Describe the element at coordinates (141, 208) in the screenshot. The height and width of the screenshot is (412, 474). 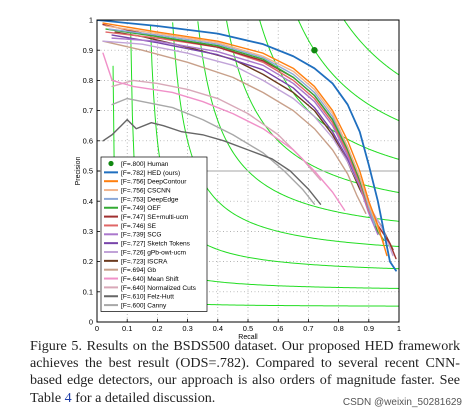
I see `legend-label-5: [F=.749] OEF` at that location.